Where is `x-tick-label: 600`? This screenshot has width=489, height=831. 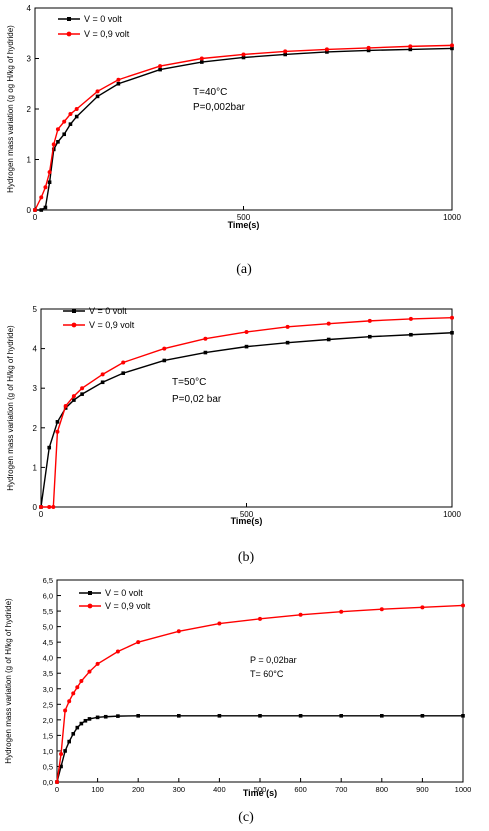 x-tick-label: 600 is located at coordinates (300, 789).